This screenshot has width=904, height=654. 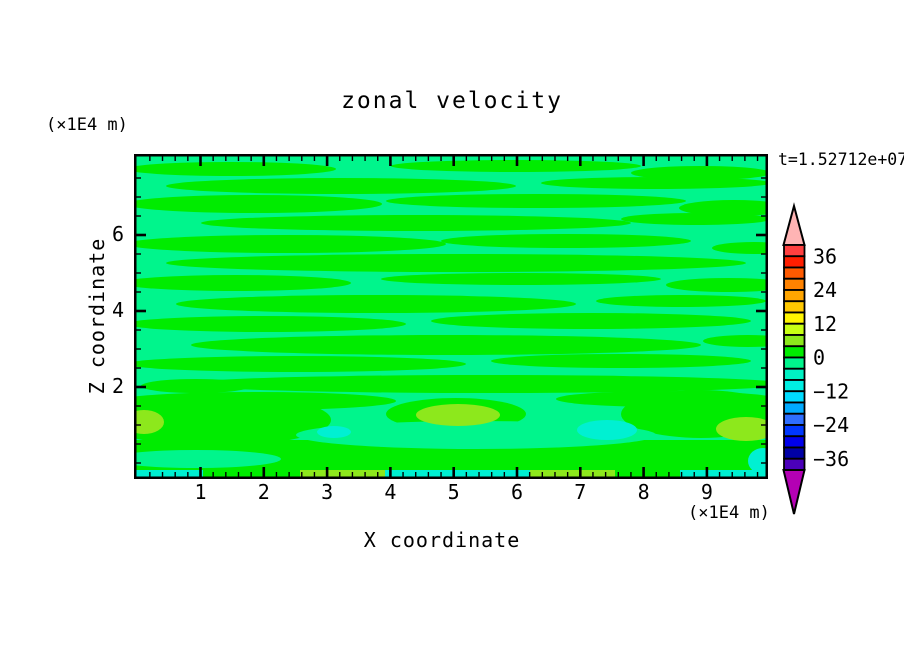 What do you see at coordinates (452, 101) in the screenshot?
I see `plot-title: zonal velocity` at bounding box center [452, 101].